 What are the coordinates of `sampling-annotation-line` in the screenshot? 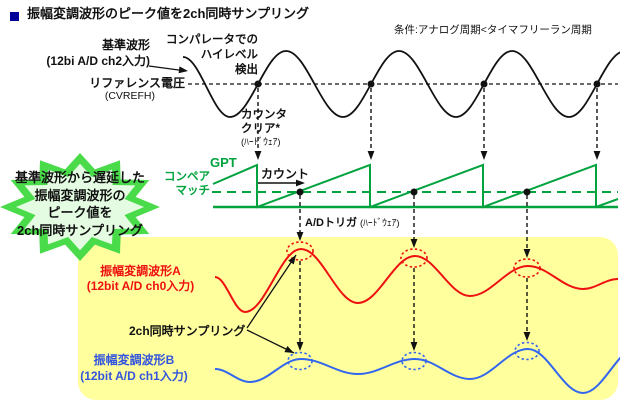 It's located at (271, 291).